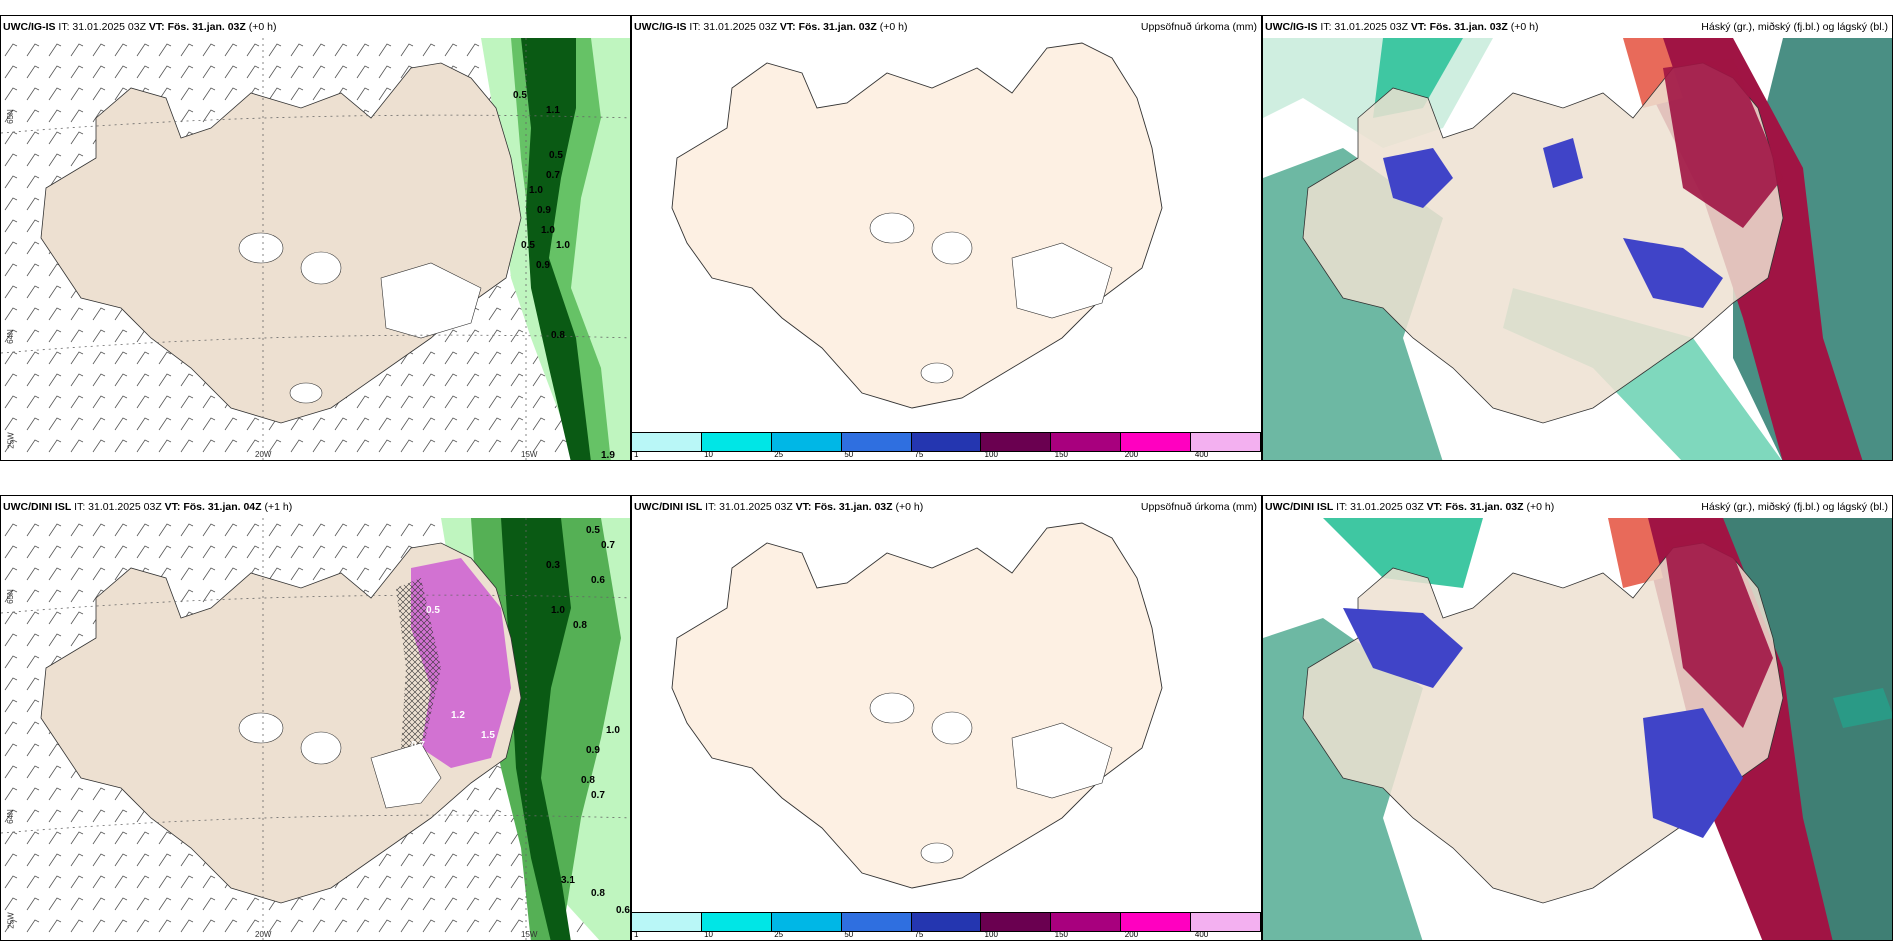  What do you see at coordinates (263, 454) in the screenshot?
I see `lon-label: 20W` at bounding box center [263, 454].